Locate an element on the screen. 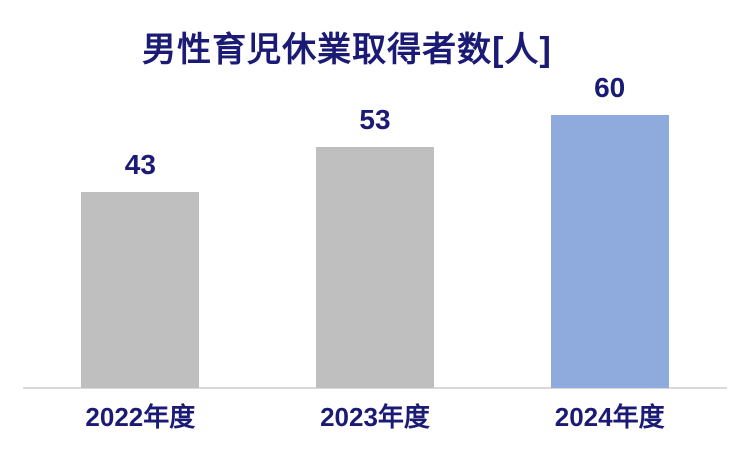 The width and height of the screenshot is (750, 450). category-label: 2023年度 is located at coordinates (375, 417).